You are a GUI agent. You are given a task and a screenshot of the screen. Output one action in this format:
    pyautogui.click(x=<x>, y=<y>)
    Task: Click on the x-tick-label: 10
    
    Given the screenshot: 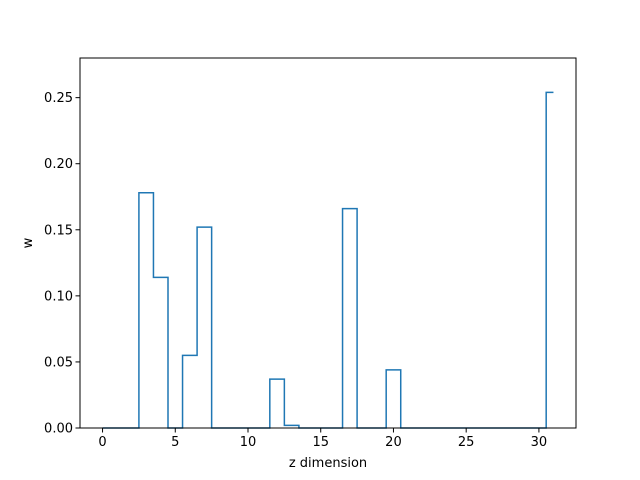 What is the action you would take?
    pyautogui.click(x=248, y=442)
    